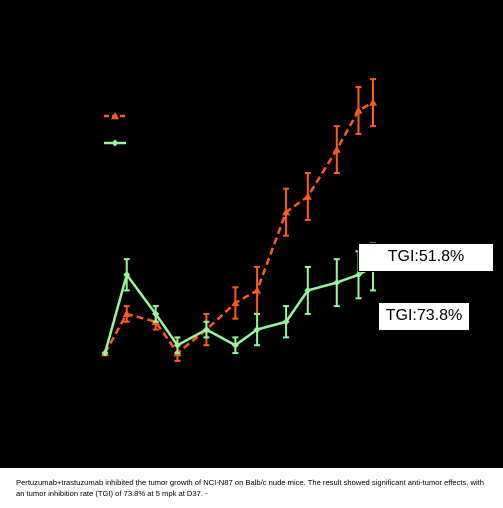 Image resolution: width=503 pixels, height=508 pixels. Describe the element at coordinates (426, 257) in the screenshot. I see `tgi-annotation-1: TGI:51.8%` at that location.